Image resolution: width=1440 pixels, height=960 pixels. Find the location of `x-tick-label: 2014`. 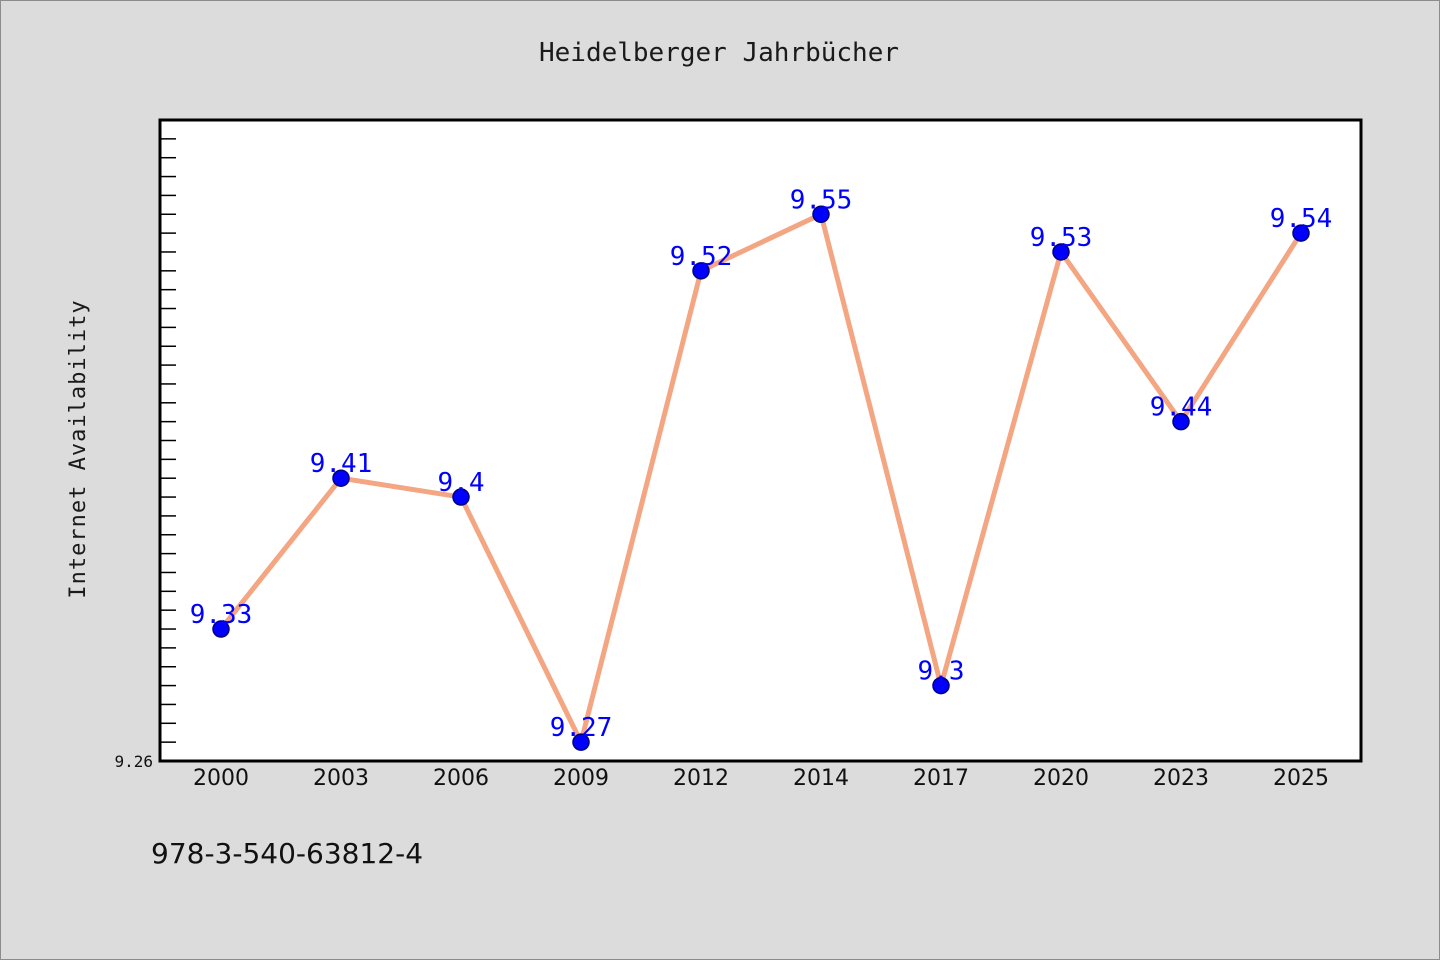

x-tick-label: 2014 is located at coordinates (821, 778).